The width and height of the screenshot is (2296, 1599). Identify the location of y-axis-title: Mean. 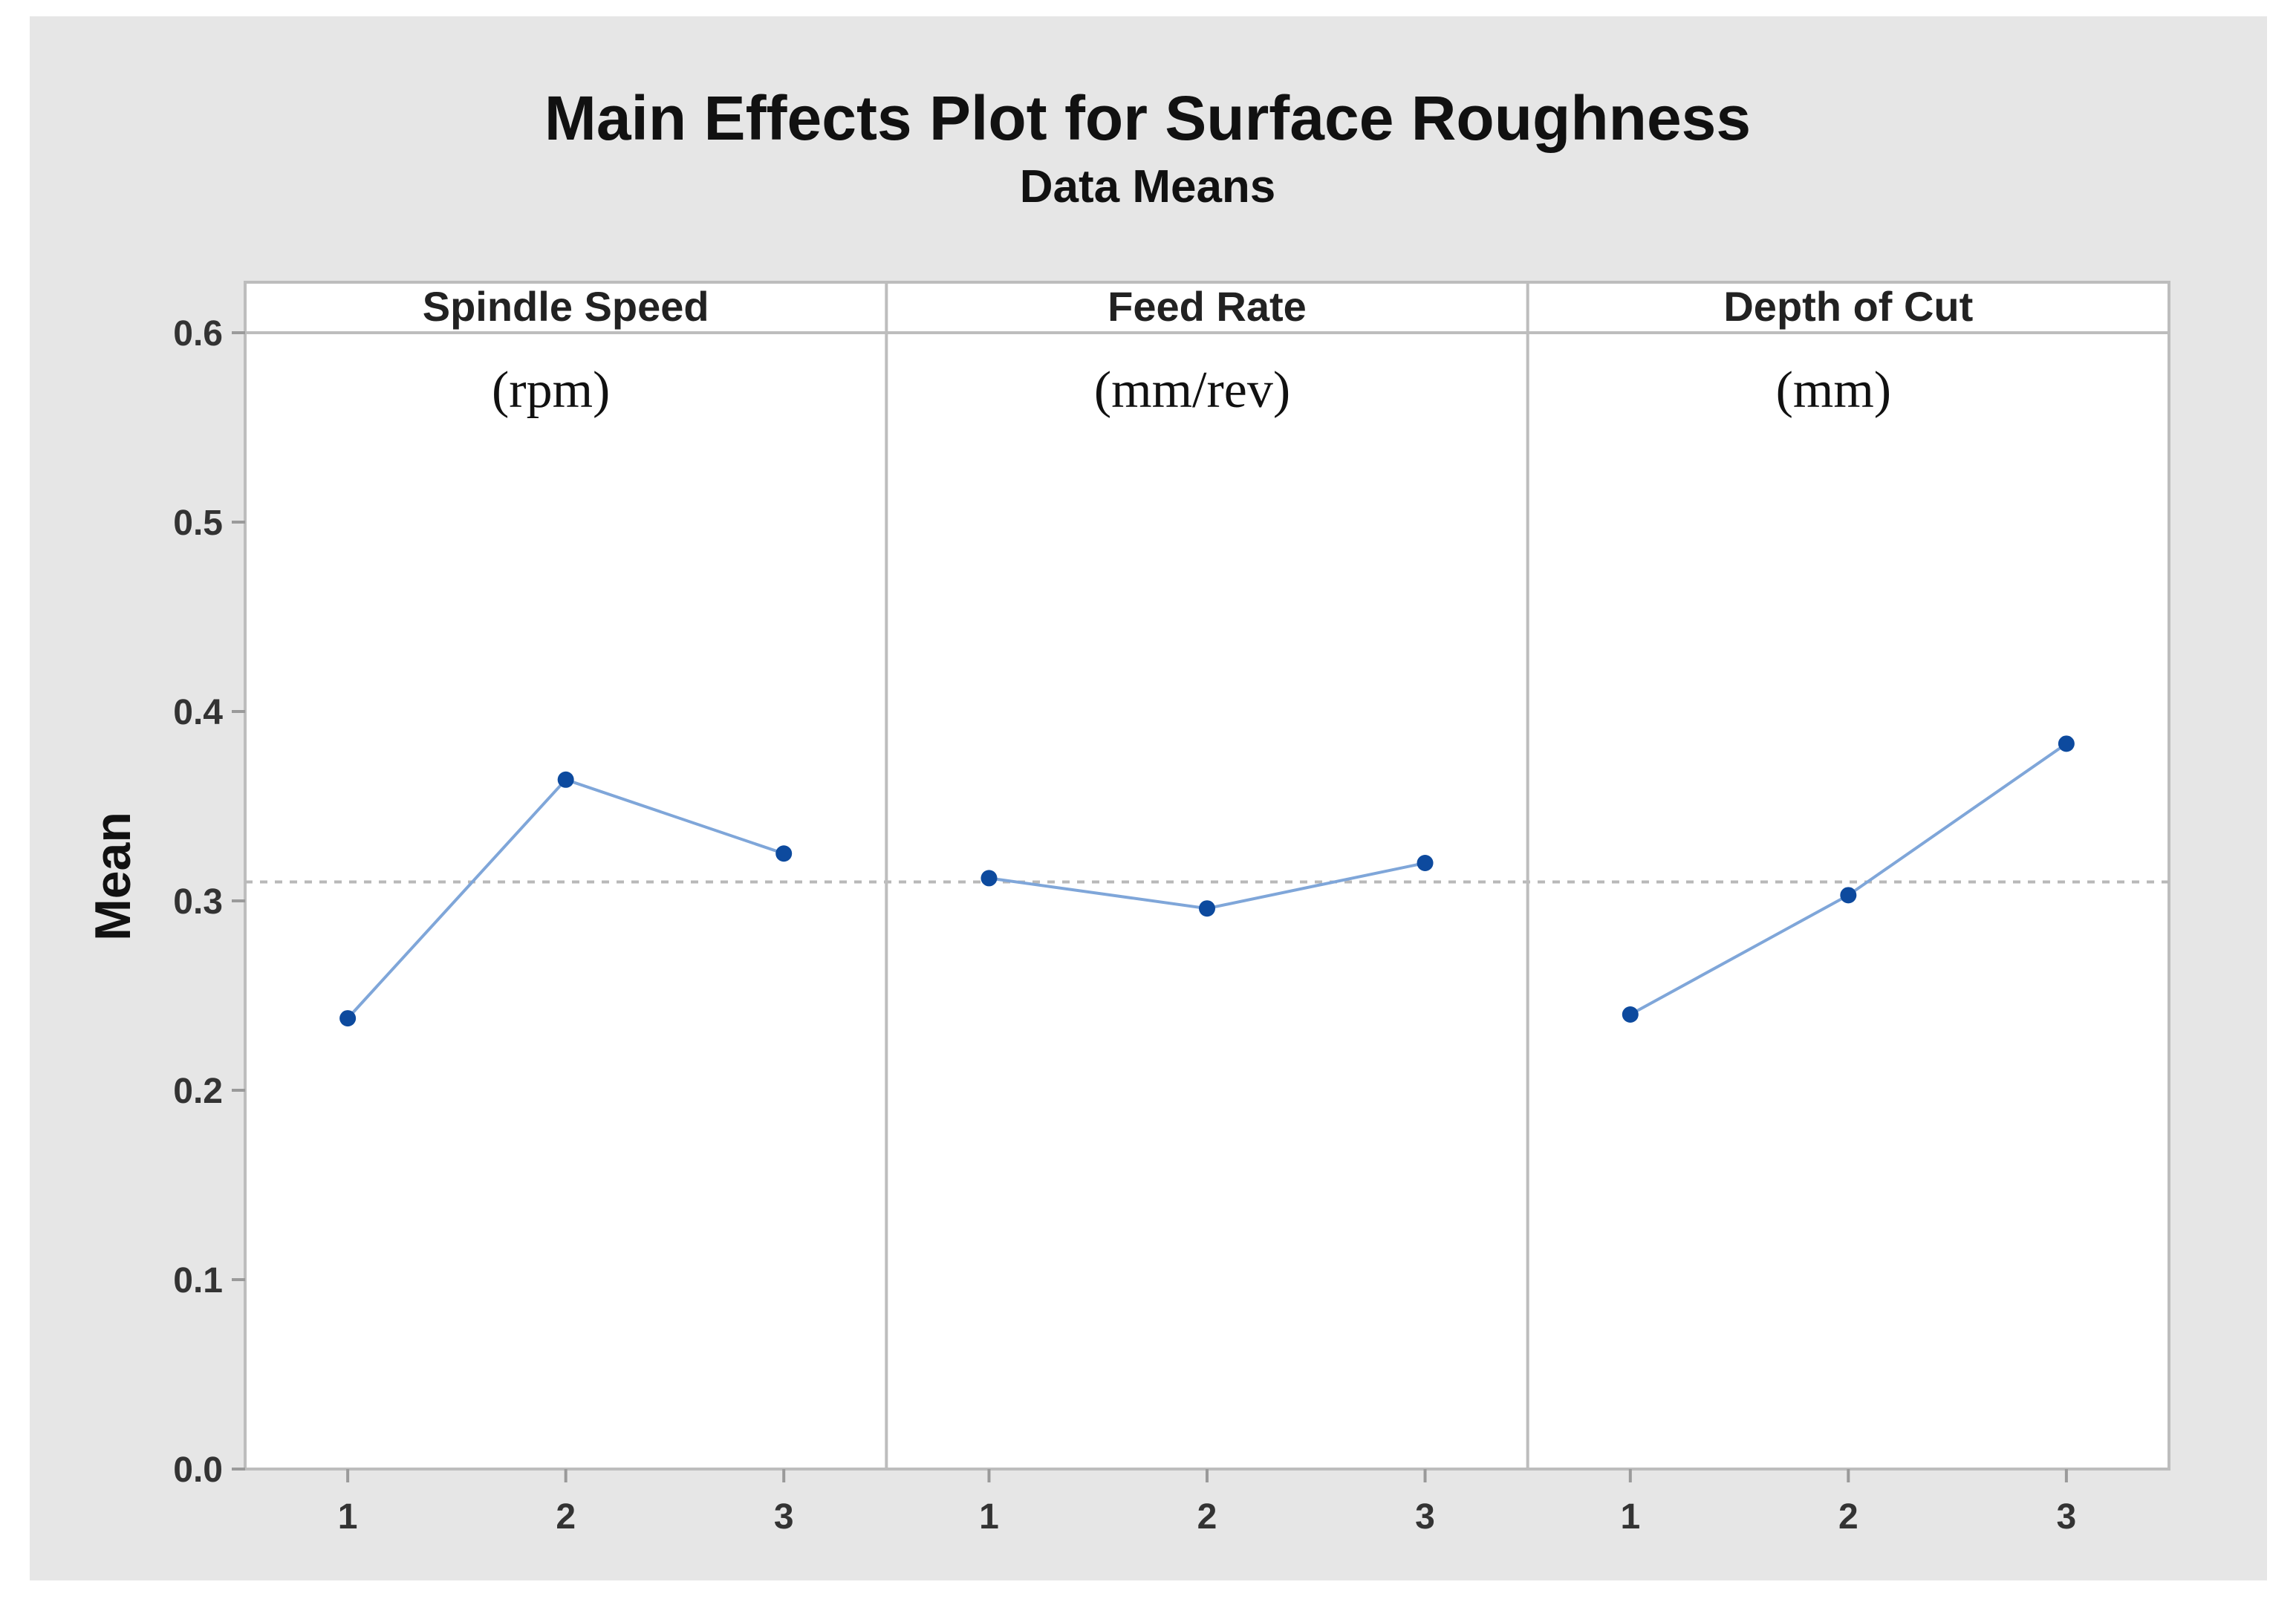
(113, 877).